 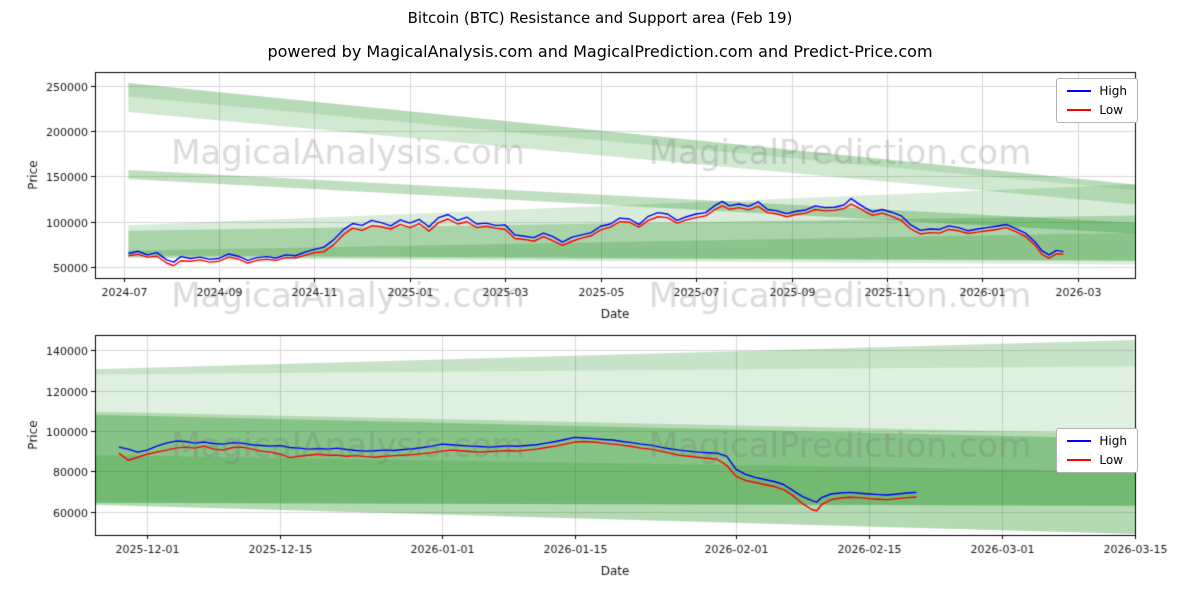 What do you see at coordinates (1097, 100) in the screenshot?
I see `legend-top-chart: High Low` at bounding box center [1097, 100].